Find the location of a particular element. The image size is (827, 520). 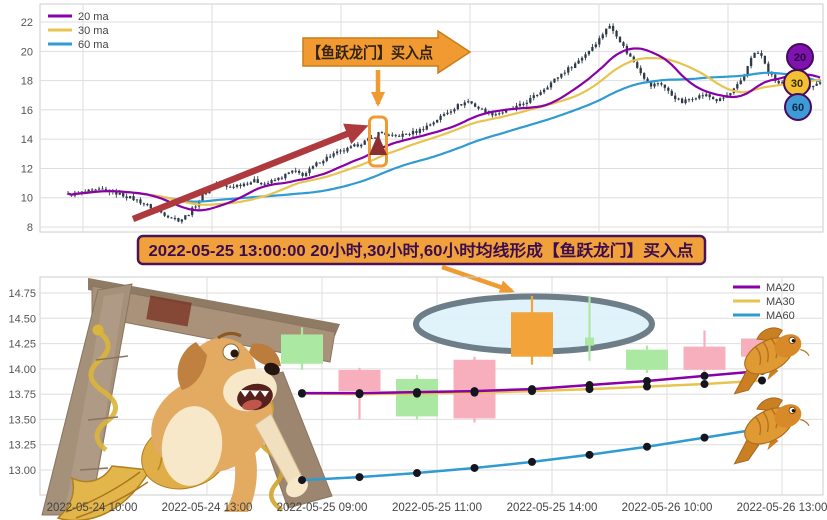

y-tick-label: 13.75 is located at coordinates (22, 395).